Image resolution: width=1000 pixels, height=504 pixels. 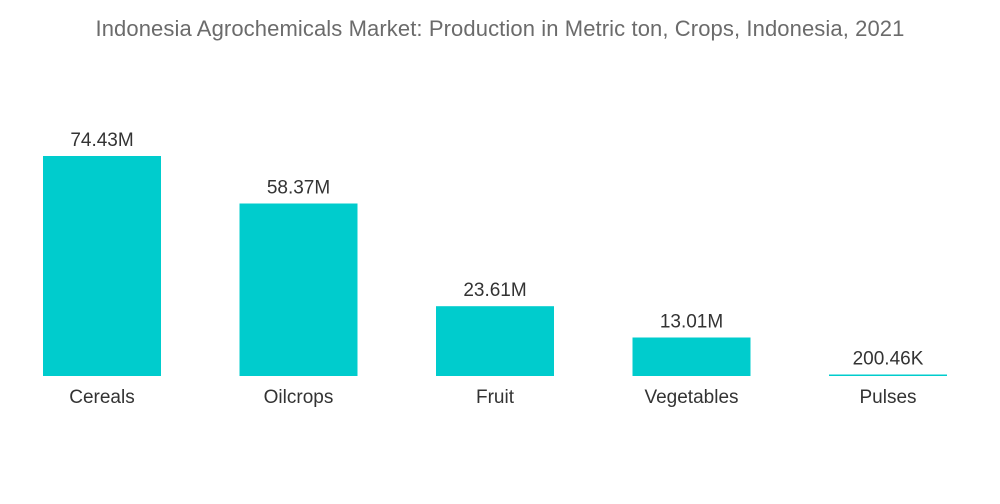 I want to click on bar-pulses, so click(x=888, y=375).